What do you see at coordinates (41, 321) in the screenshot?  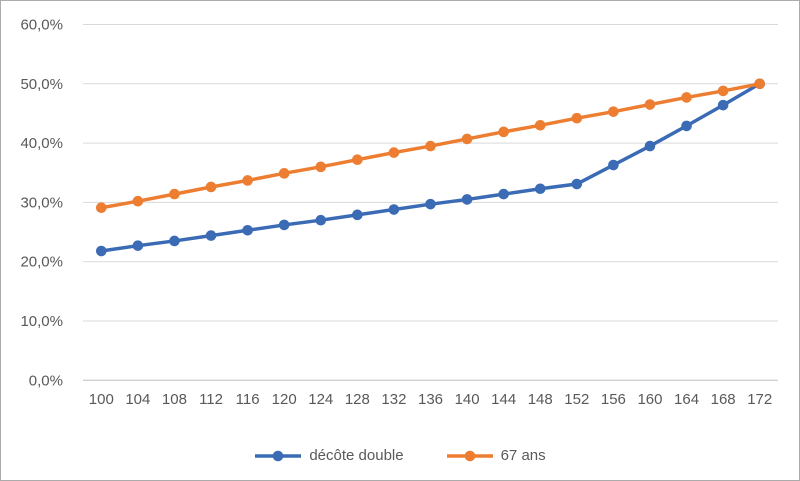 I see `y-tick-label: 10,0%` at bounding box center [41, 321].